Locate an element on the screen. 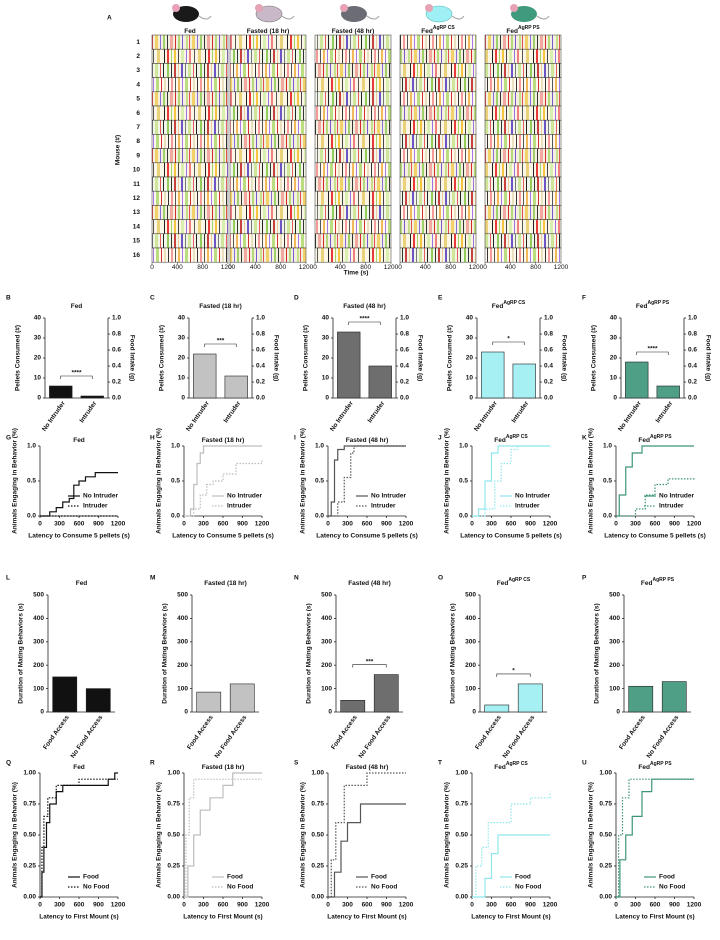 This screenshot has height=940, width=720. significance-label: **** is located at coordinates (364, 319).